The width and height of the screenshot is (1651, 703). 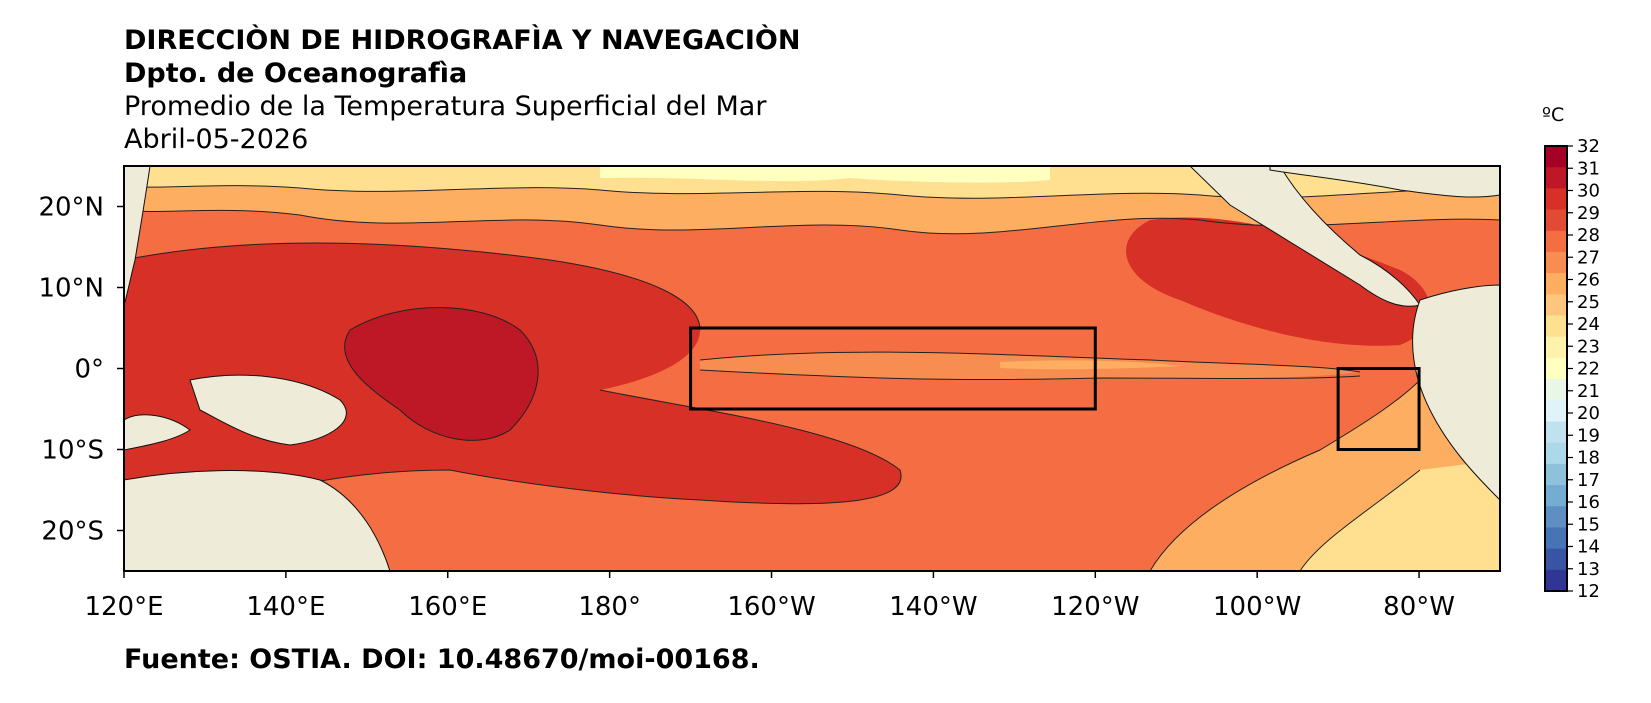 What do you see at coordinates (1553, 115) in the screenshot?
I see `colorbar-unit: ºC` at bounding box center [1553, 115].